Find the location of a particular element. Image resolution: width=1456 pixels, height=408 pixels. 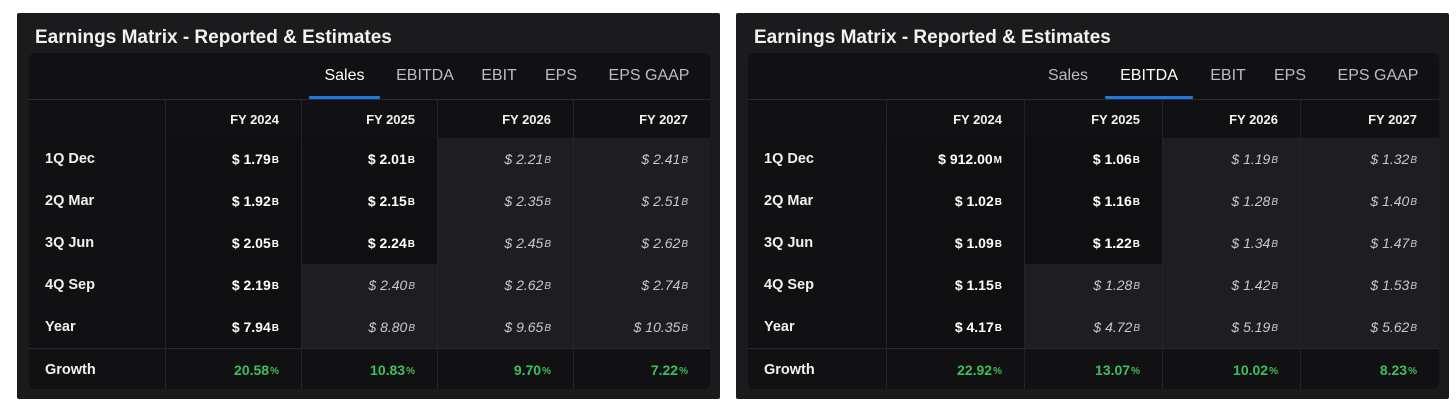

cell-value: $ 2.19 is located at coordinates (251, 285).